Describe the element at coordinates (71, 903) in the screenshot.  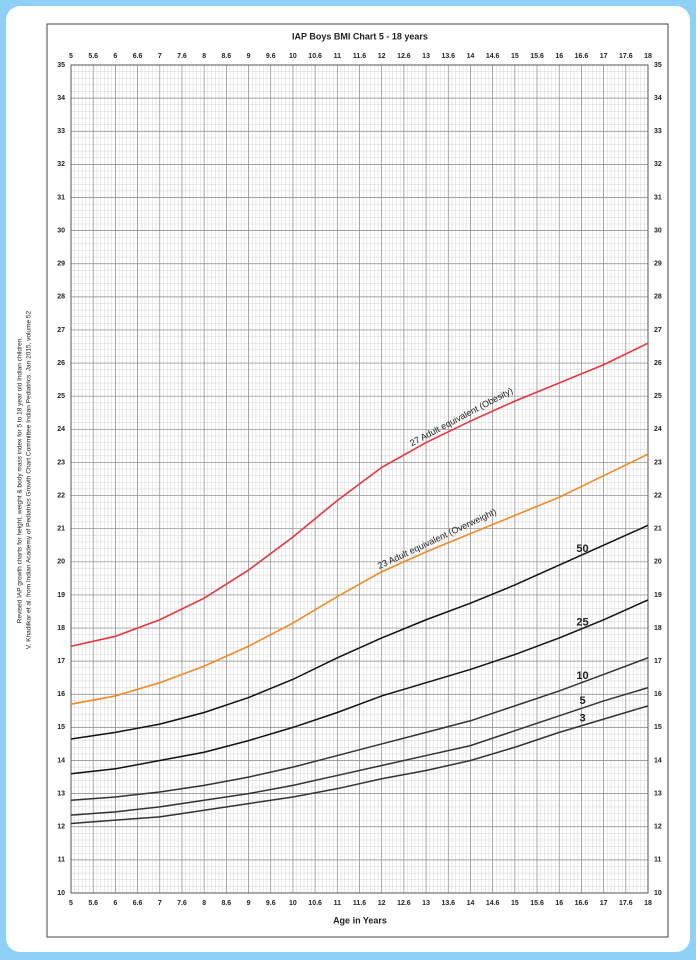
I see `x-tick-label: 5` at that location.